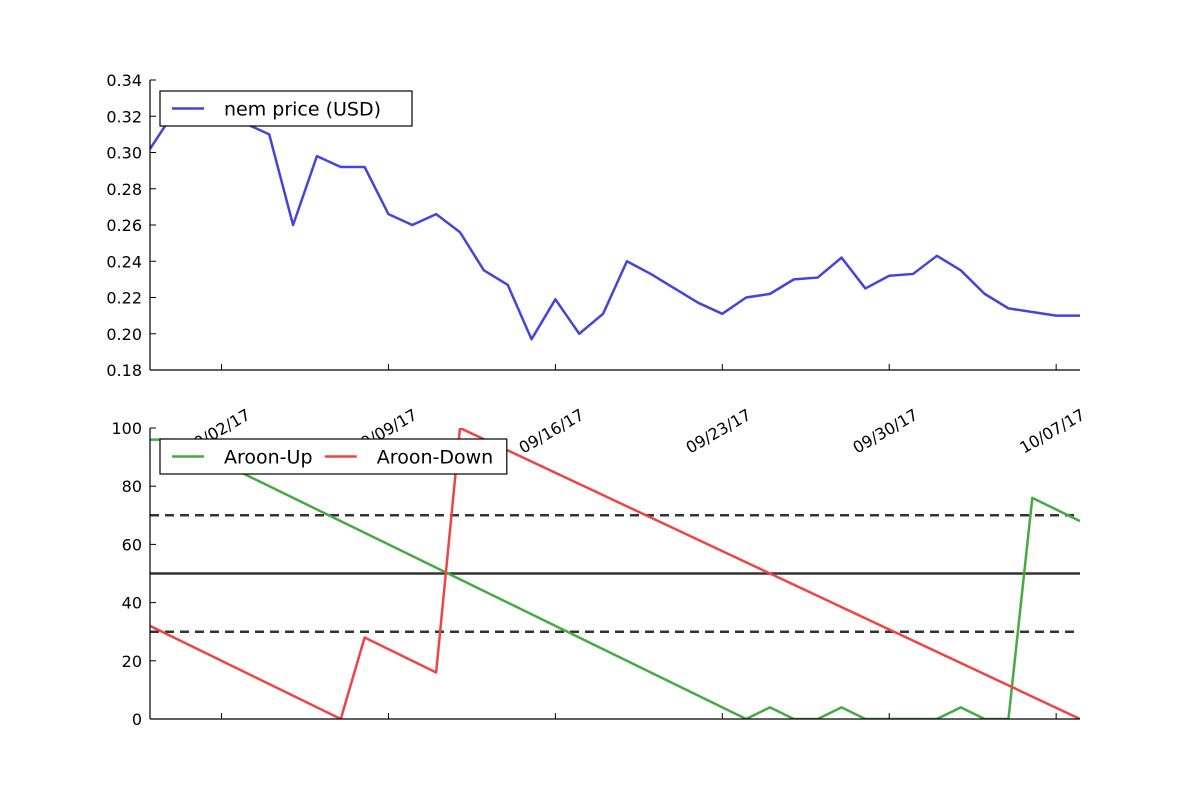 This screenshot has width=1200, height=800. Describe the element at coordinates (132, 603) in the screenshot. I see `y-tick-label: 40` at that location.